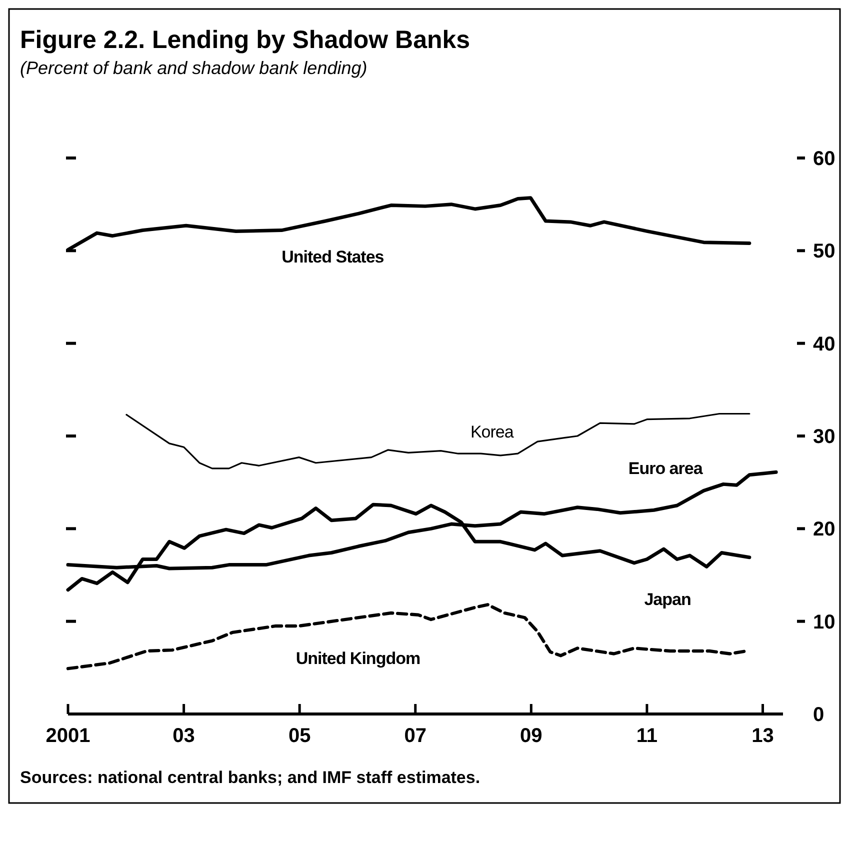  I want to click on y-tick-label: 0, so click(818, 715).